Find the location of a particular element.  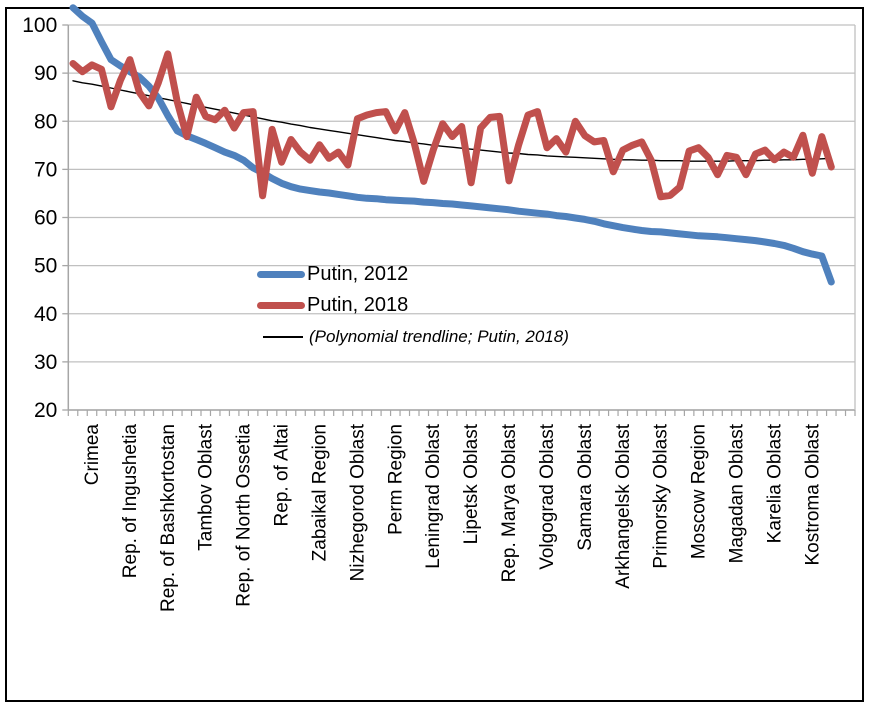

legend-label: Putin, 2012 is located at coordinates (358, 274).